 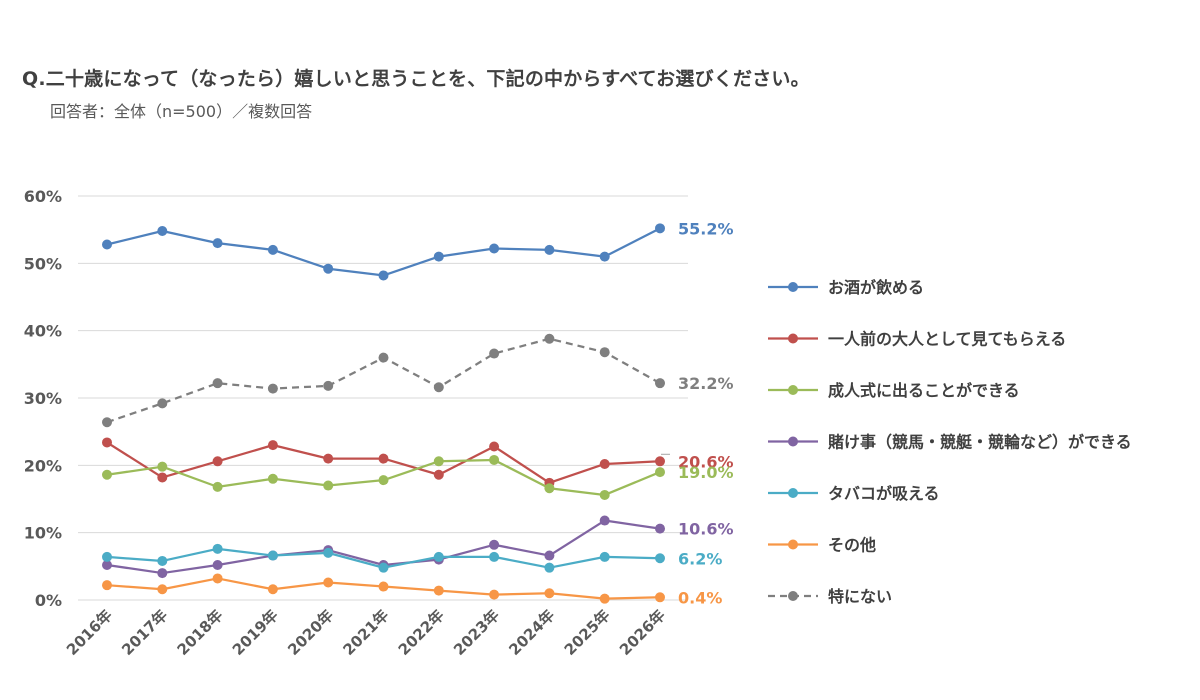 I want to click on legend-item: その他, so click(x=822, y=545).